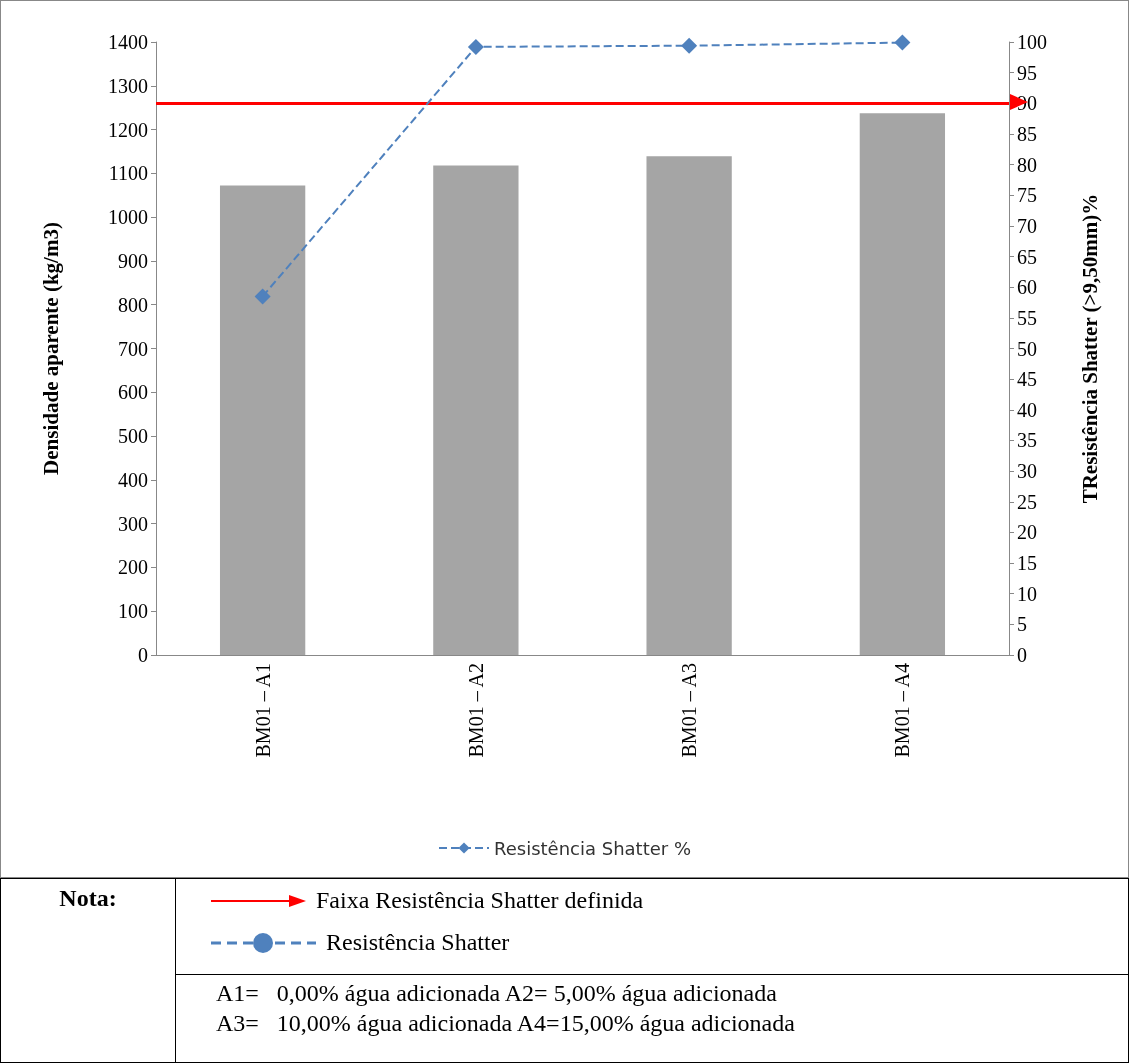 The image size is (1129, 1063). I want to click on y2-tick-label: 55, so click(1027, 317).